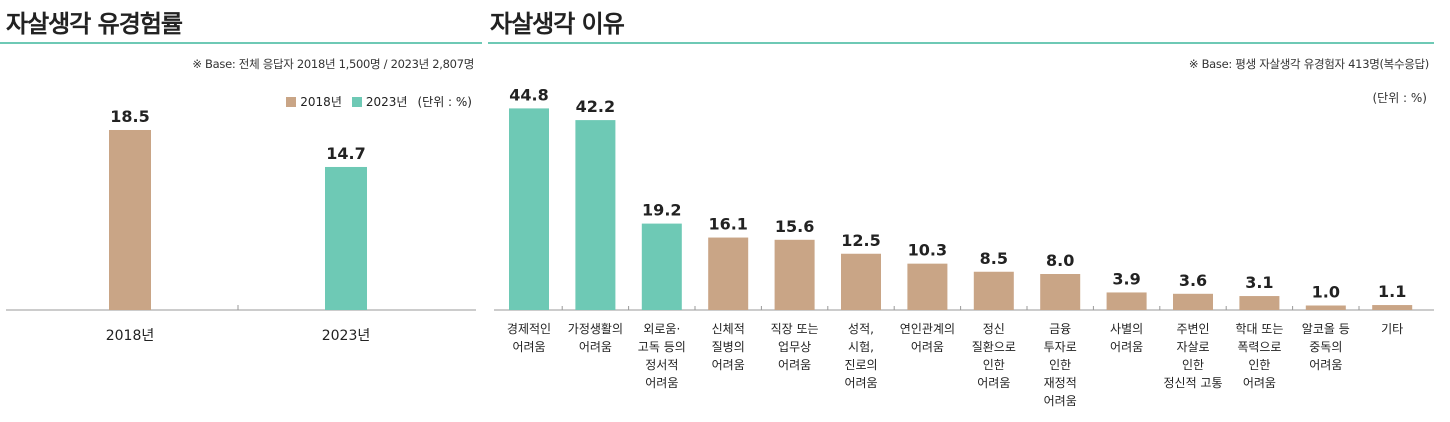  I want to click on reason-value-label-1: 42.2, so click(595, 106).